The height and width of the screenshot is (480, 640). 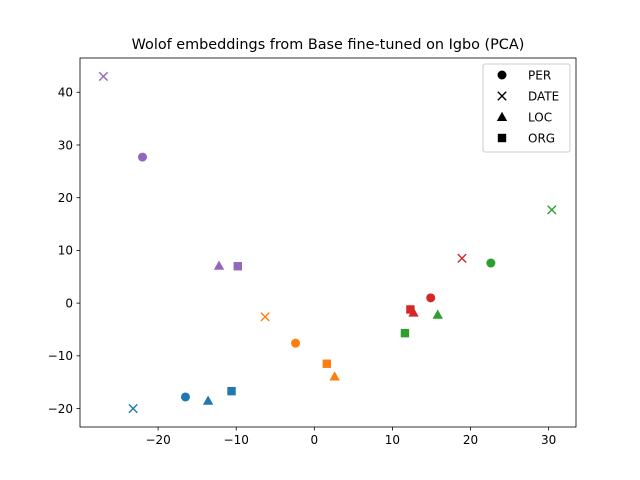 I want to click on y-tick-label: −10, so click(x=60, y=356).